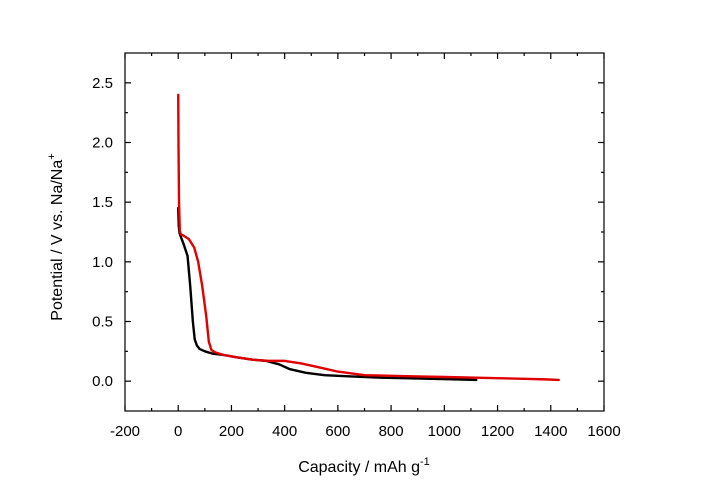 The image size is (704, 497). Describe the element at coordinates (102, 202) in the screenshot. I see `y-tick-label: 1.5` at that location.